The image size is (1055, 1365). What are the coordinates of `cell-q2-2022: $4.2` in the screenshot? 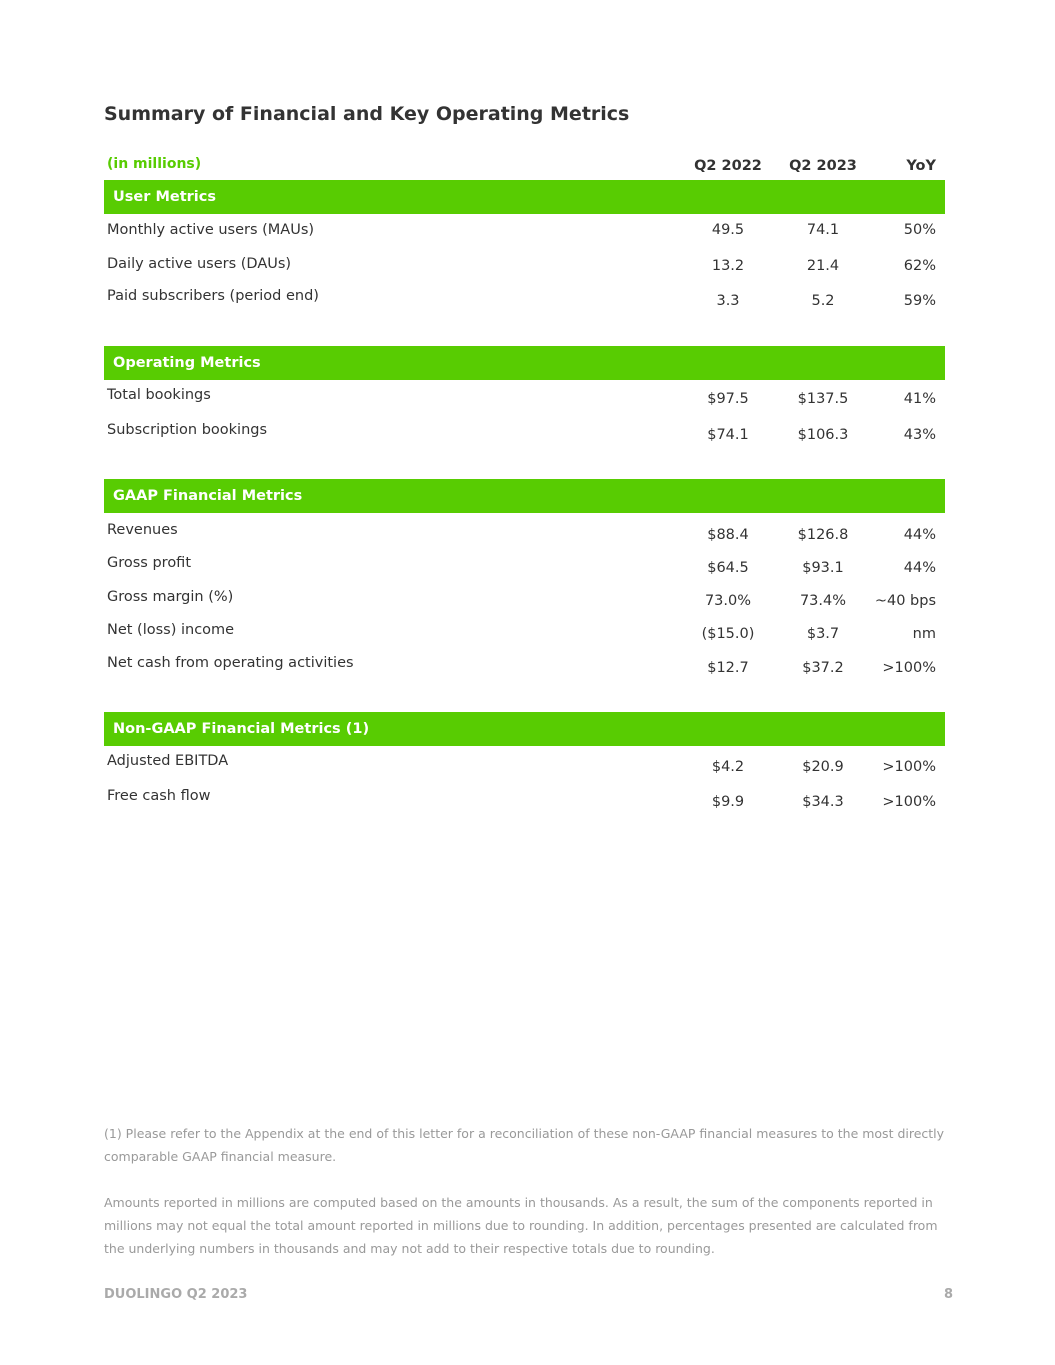 It's located at (728, 767).